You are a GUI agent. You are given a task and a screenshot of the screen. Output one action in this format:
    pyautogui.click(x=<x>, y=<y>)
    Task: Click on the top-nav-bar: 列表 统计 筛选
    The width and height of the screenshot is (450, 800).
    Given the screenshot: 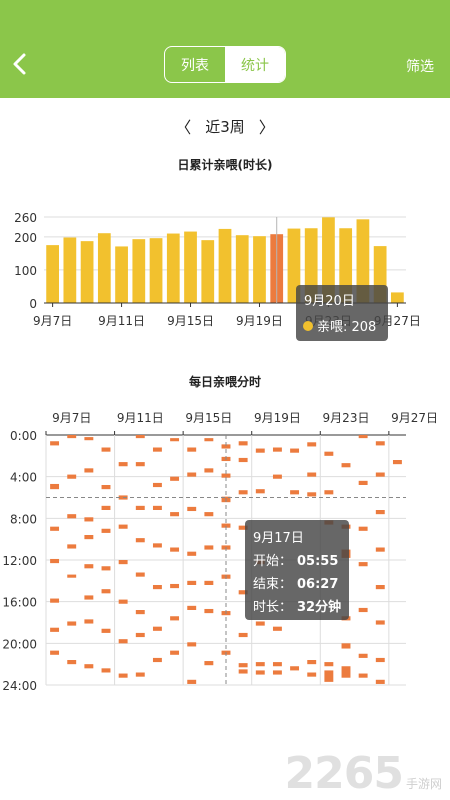 What is the action you would take?
    pyautogui.click(x=225, y=49)
    